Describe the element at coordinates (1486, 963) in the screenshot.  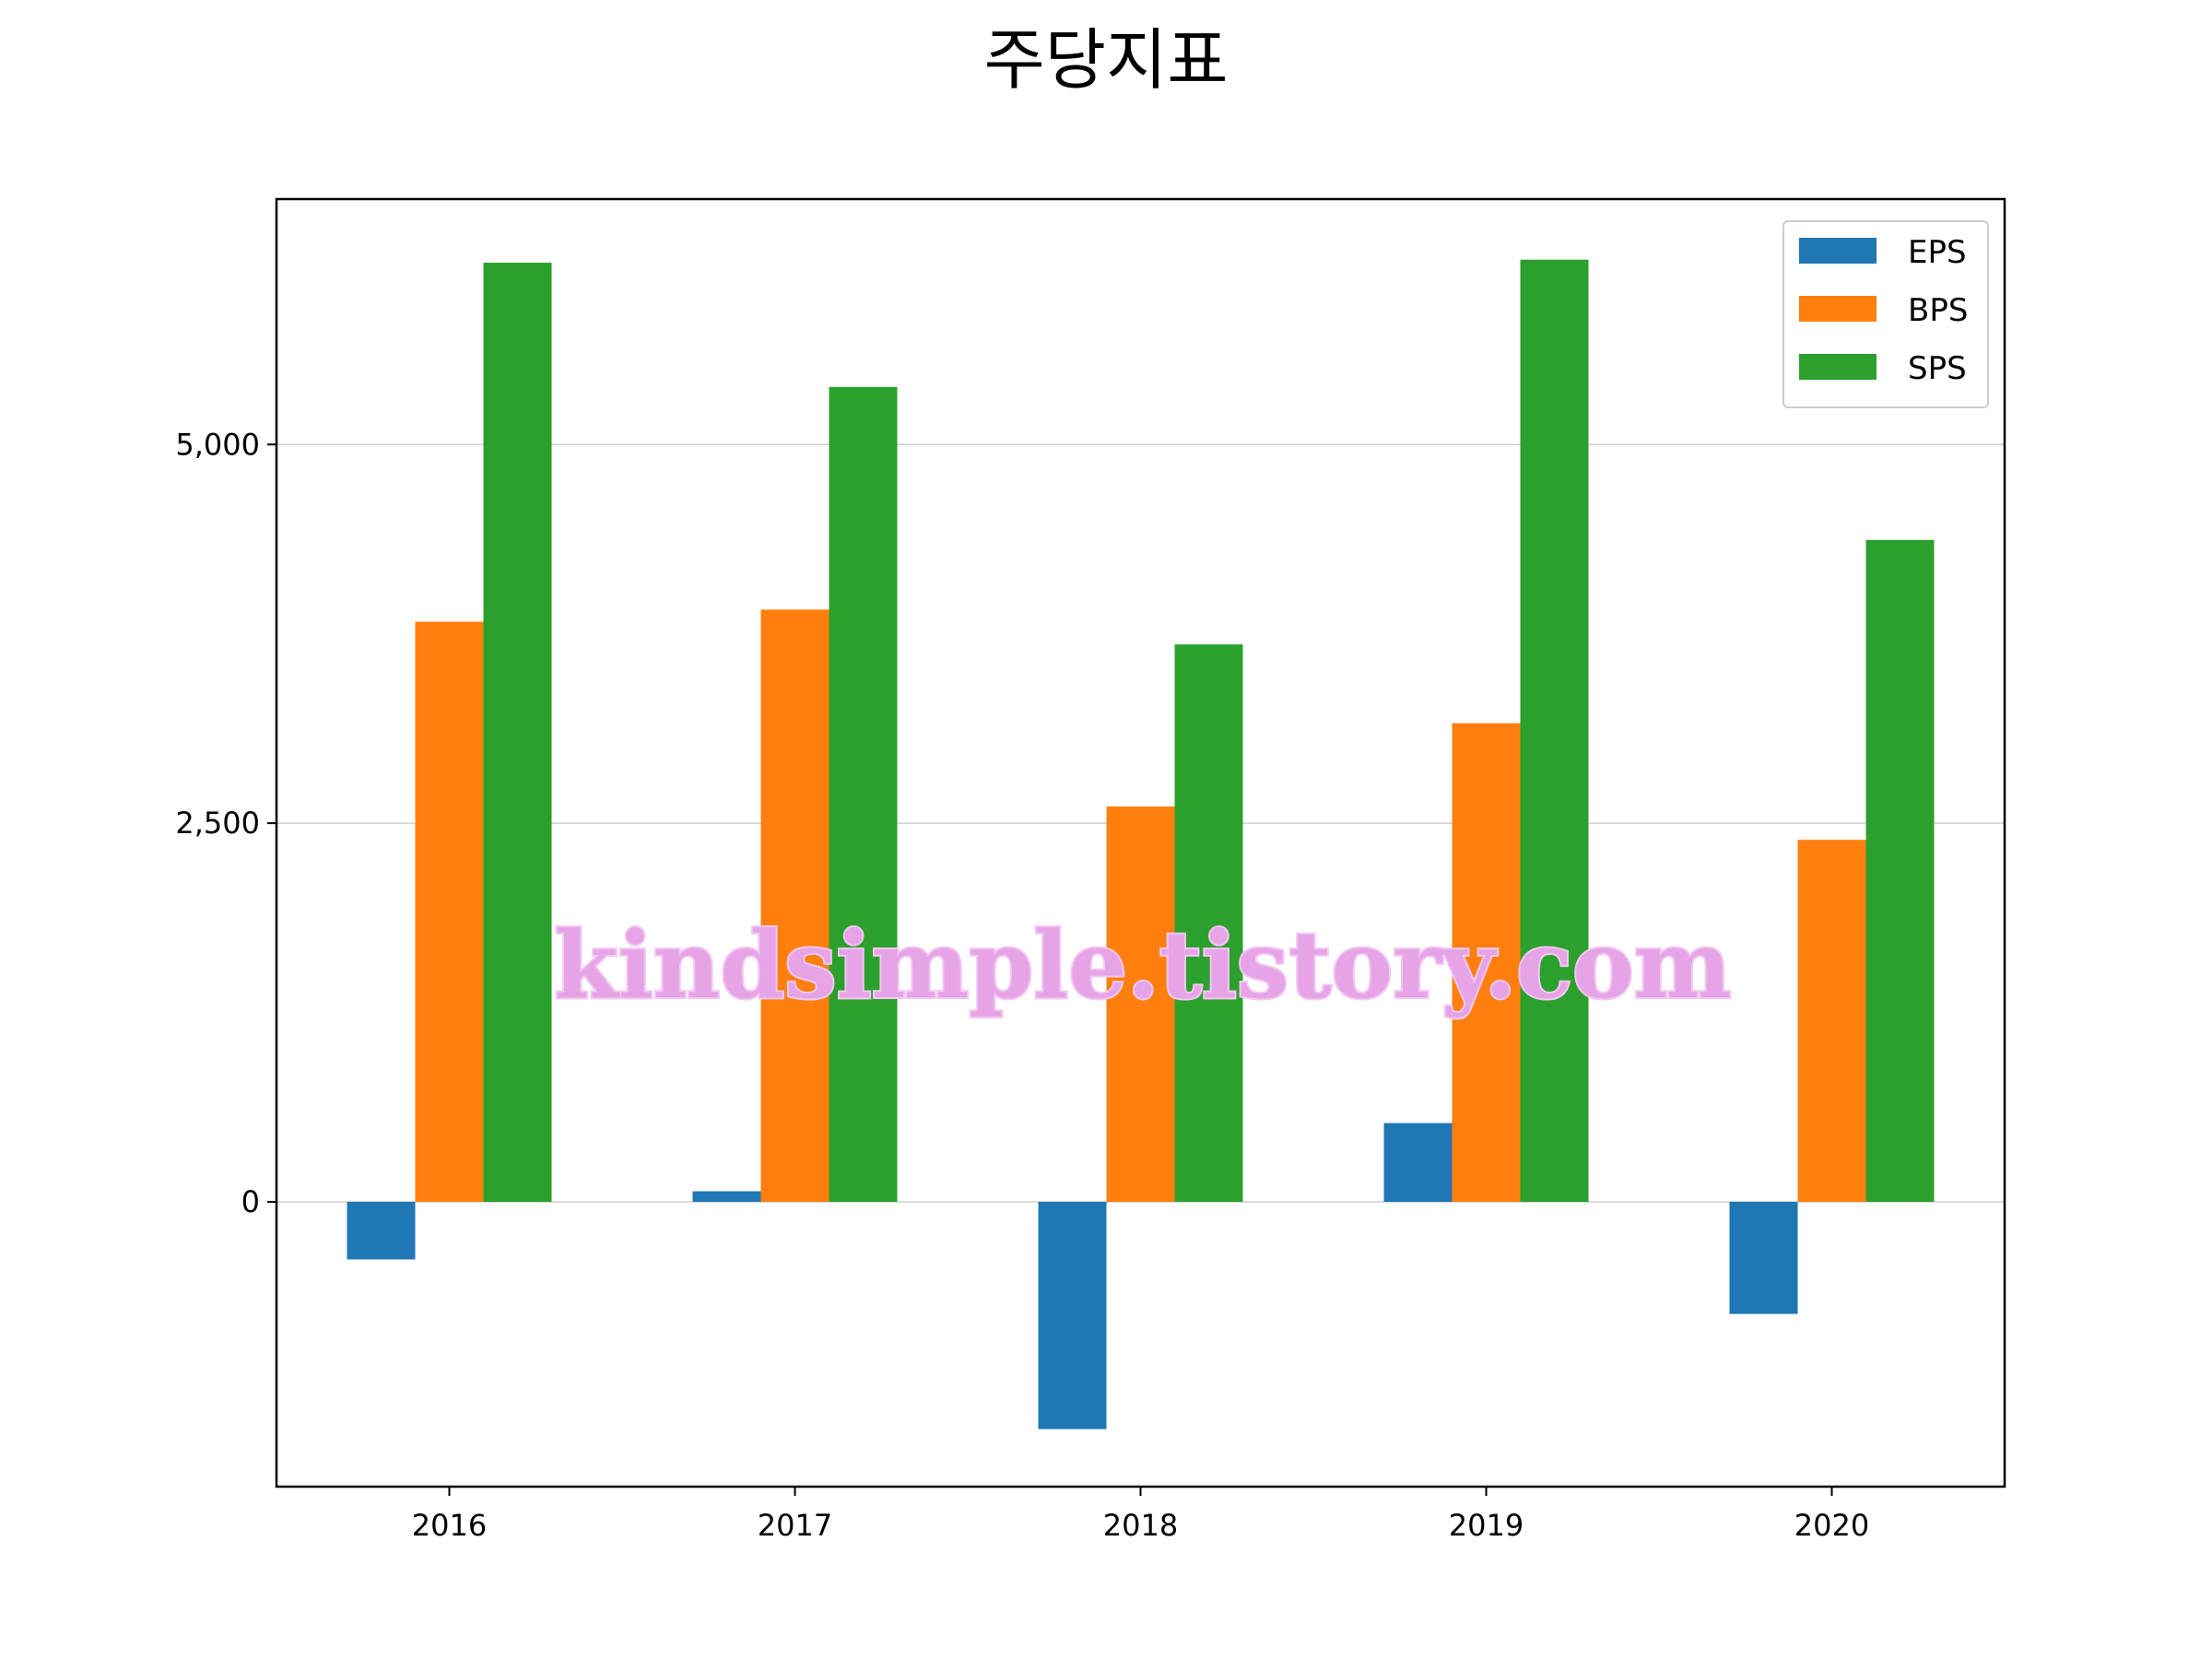
I see `bar-bps-2019` at that location.